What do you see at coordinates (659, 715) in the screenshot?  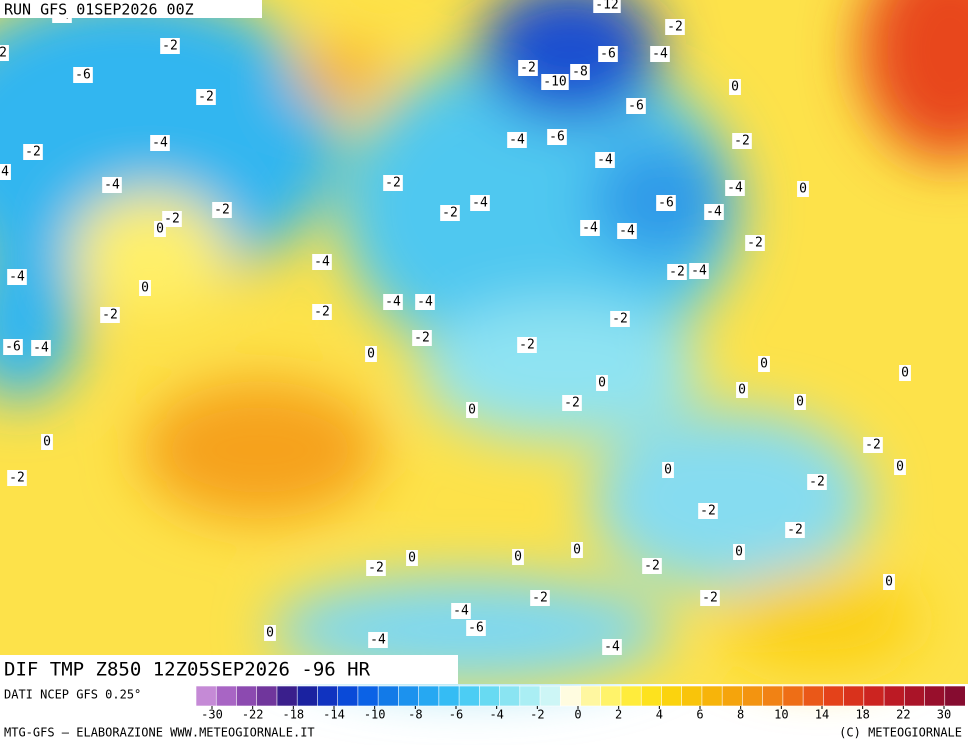 I see `legend-tick-label: 4` at bounding box center [659, 715].